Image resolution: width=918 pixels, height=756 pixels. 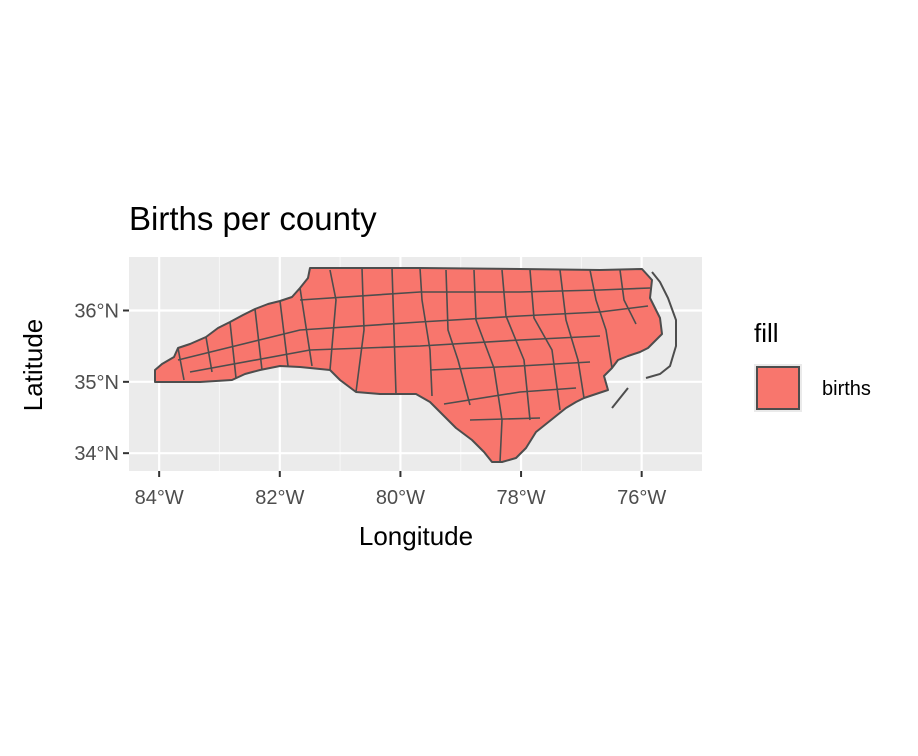 What do you see at coordinates (766, 333) in the screenshot?
I see `legend-title: fill` at bounding box center [766, 333].